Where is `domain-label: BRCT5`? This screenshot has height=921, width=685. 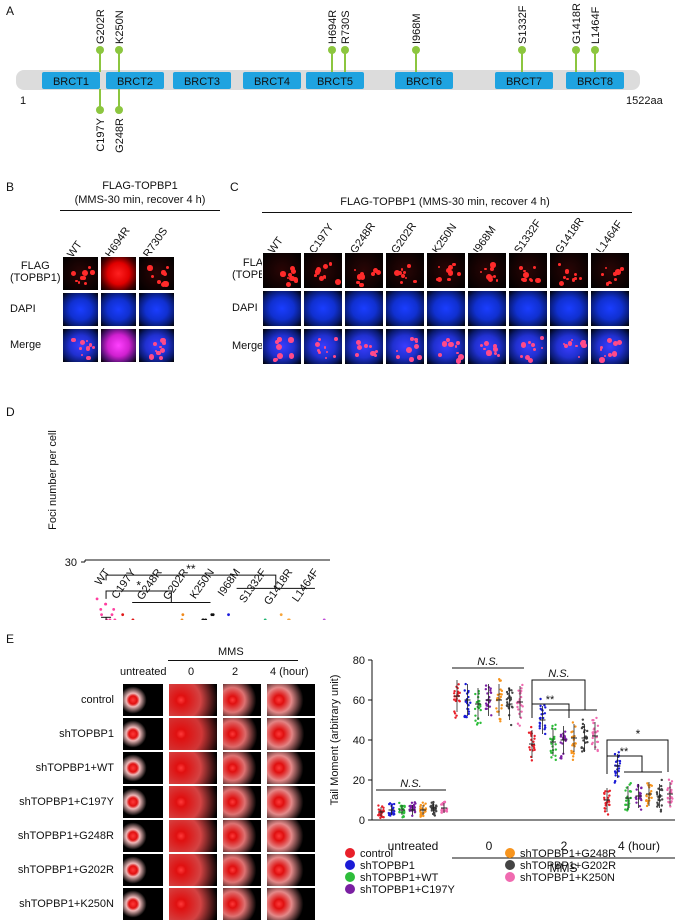
domain-label: BRCT5 is located at coordinates (335, 82).